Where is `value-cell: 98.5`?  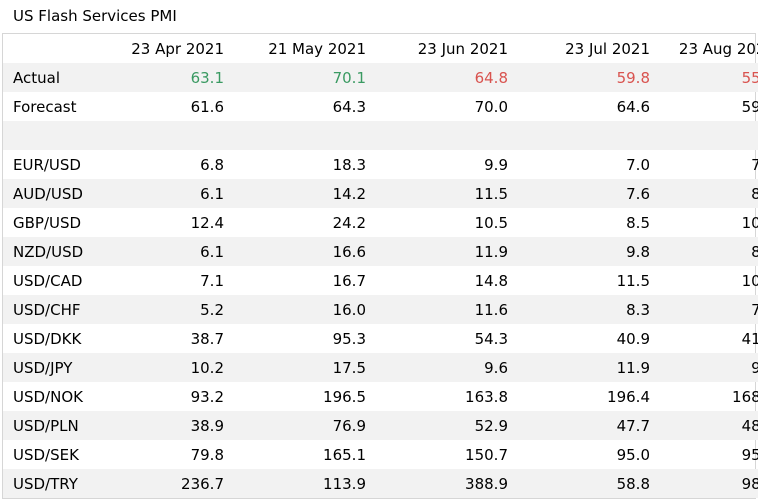 value-cell: 98.5 is located at coordinates (706, 483).